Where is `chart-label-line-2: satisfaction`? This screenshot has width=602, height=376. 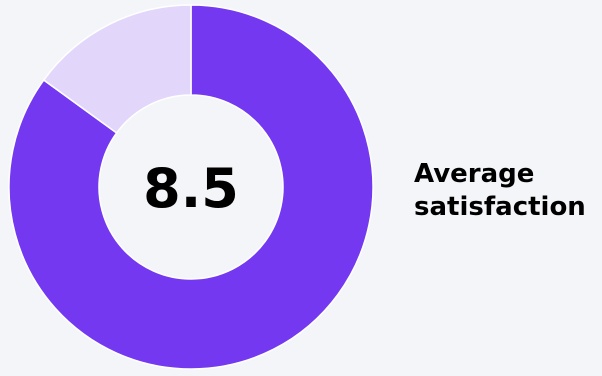
chart-label-line-2: satisfaction is located at coordinates (500, 207).